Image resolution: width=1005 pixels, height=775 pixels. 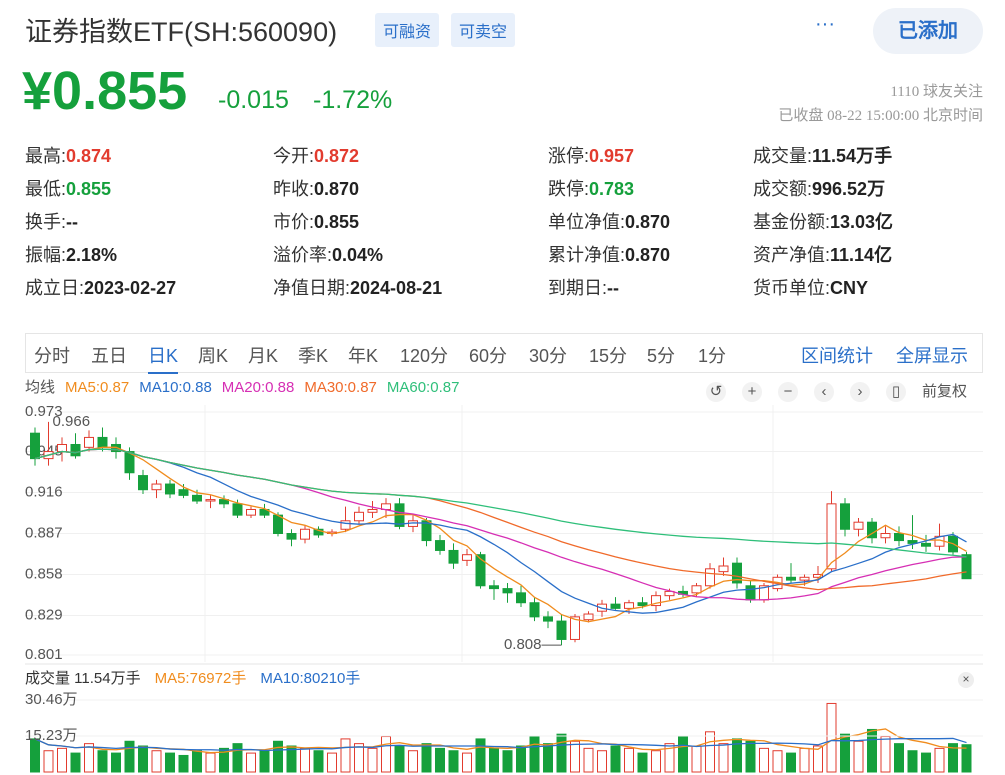 What do you see at coordinates (825, 24) in the screenshot?
I see `more-button: ···` at bounding box center [825, 24].